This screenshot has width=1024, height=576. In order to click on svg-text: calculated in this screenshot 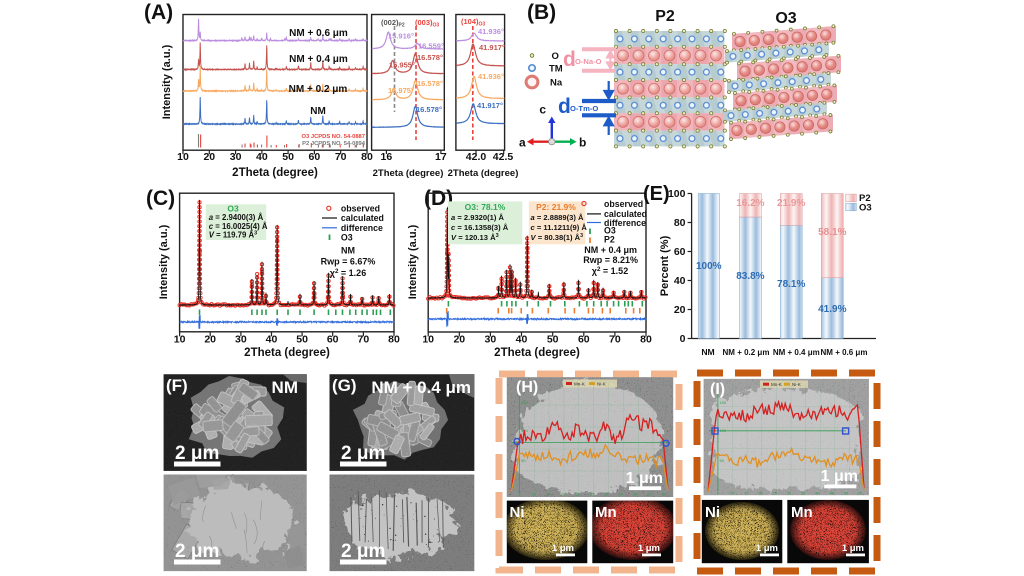, I will do `click(625, 214)`.